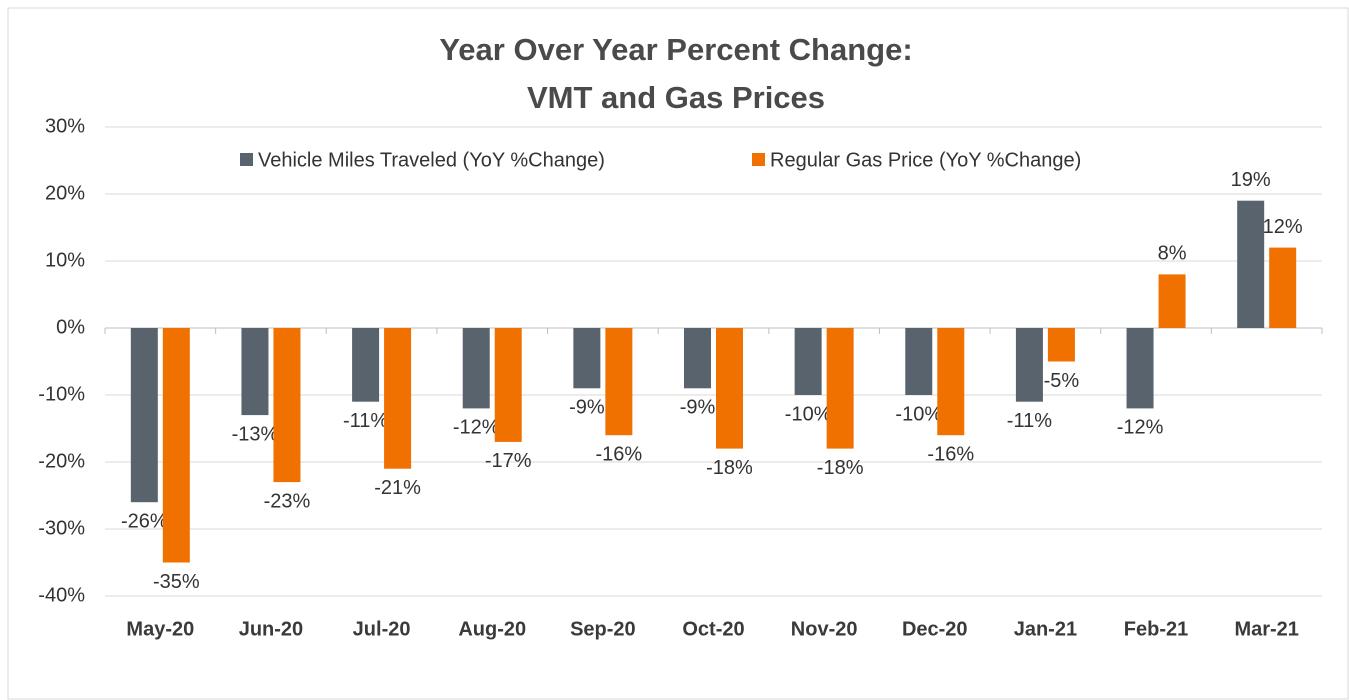  I want to click on data-label: -13%, so click(255, 434).